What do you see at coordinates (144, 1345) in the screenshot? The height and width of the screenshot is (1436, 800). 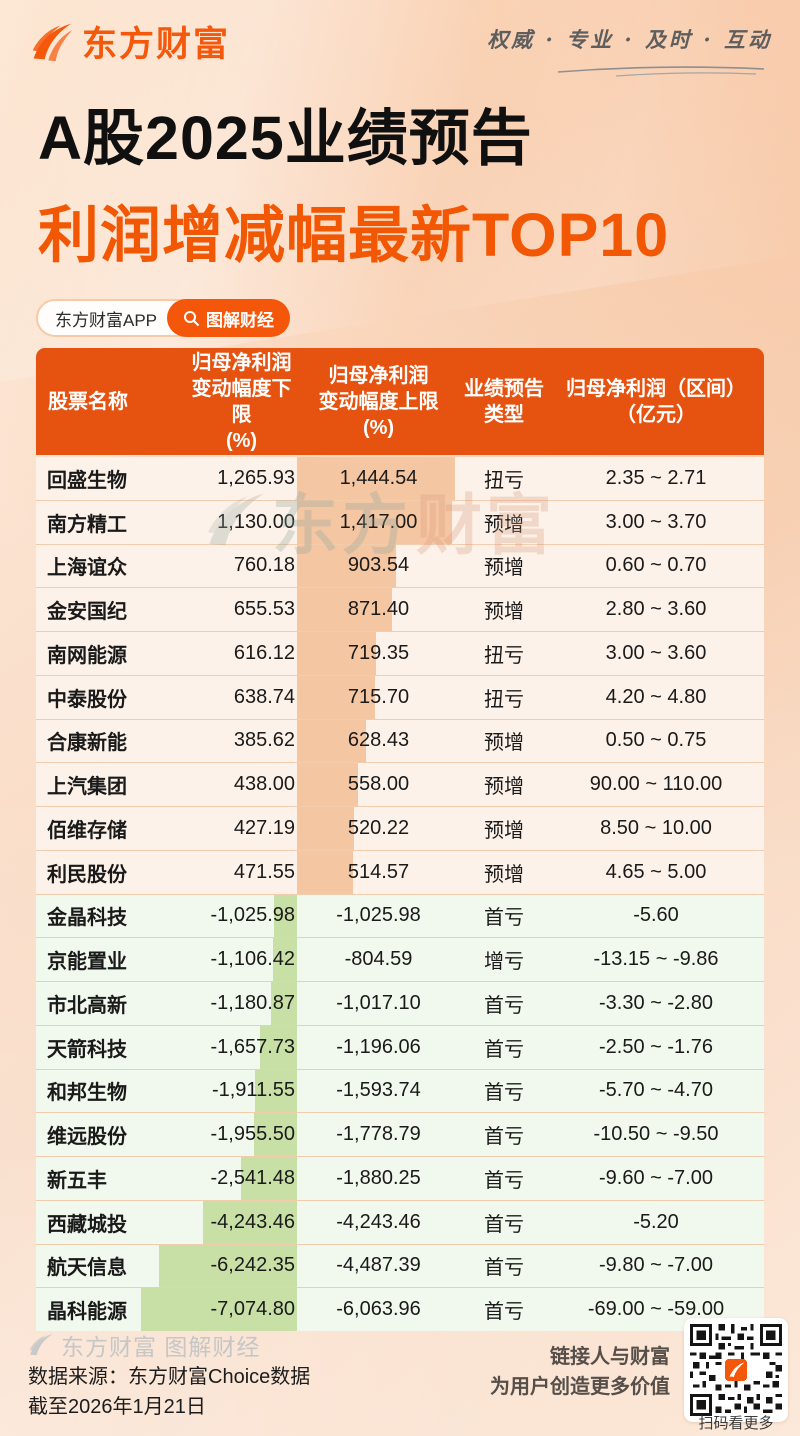 I see `footer-logo: 东方财富 图解财经` at bounding box center [144, 1345].